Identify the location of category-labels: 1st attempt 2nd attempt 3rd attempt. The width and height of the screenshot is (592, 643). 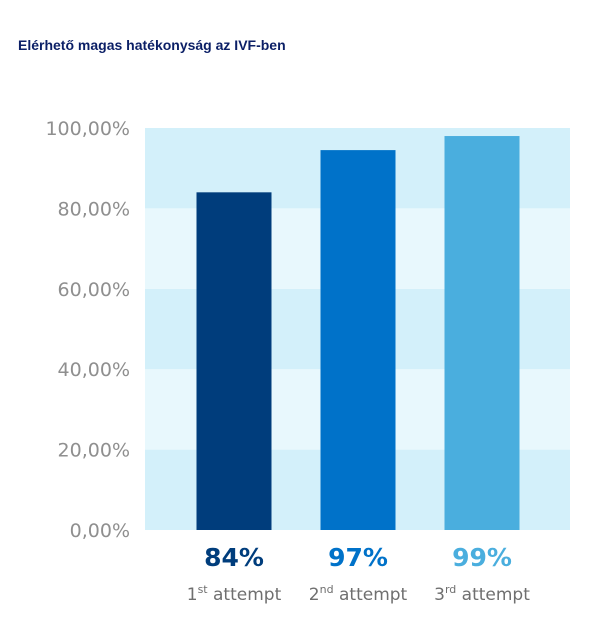
(358, 594).